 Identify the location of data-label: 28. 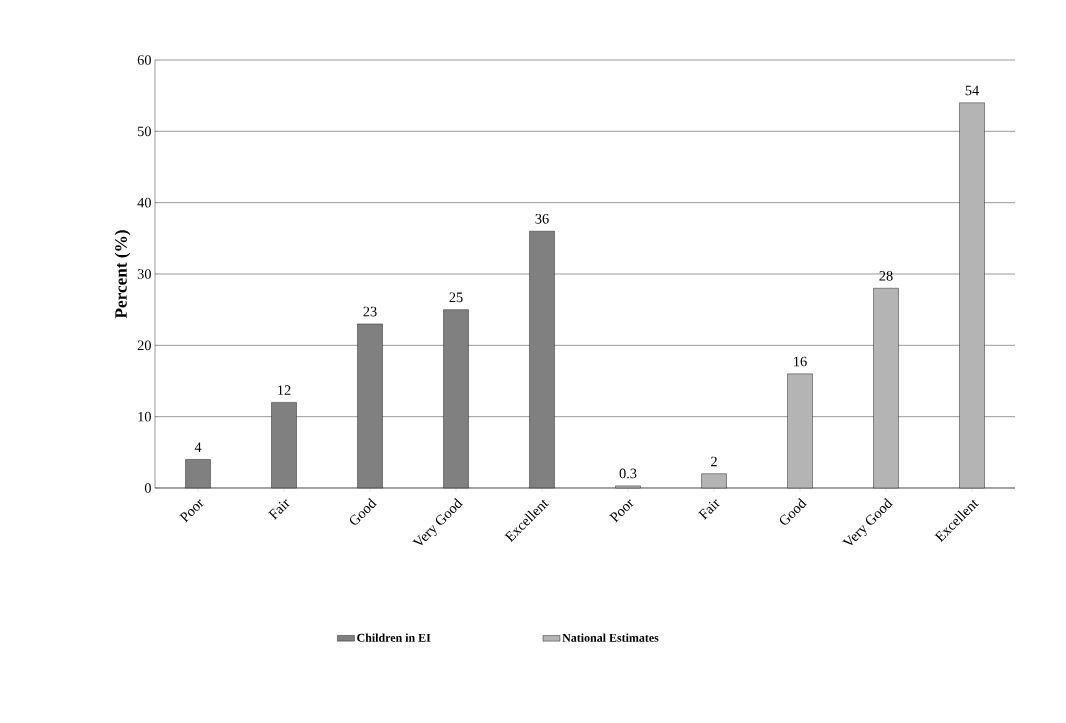
(886, 276).